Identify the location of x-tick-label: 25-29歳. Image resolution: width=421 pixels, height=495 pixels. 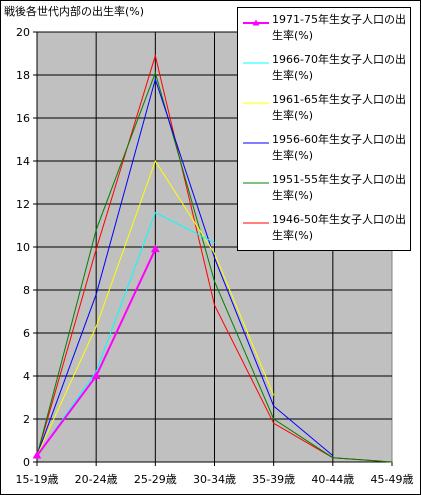
(155, 479).